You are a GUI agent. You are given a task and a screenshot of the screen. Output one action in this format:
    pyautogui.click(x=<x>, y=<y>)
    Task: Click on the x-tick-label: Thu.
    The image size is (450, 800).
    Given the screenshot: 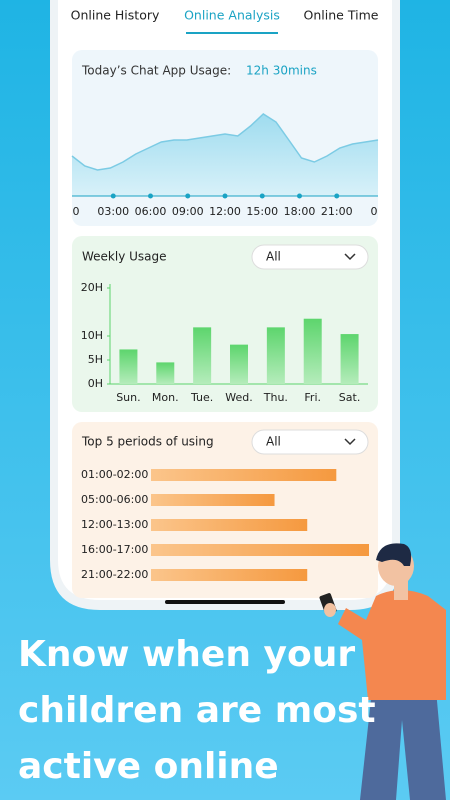 What is the action you would take?
    pyautogui.click(x=275, y=397)
    